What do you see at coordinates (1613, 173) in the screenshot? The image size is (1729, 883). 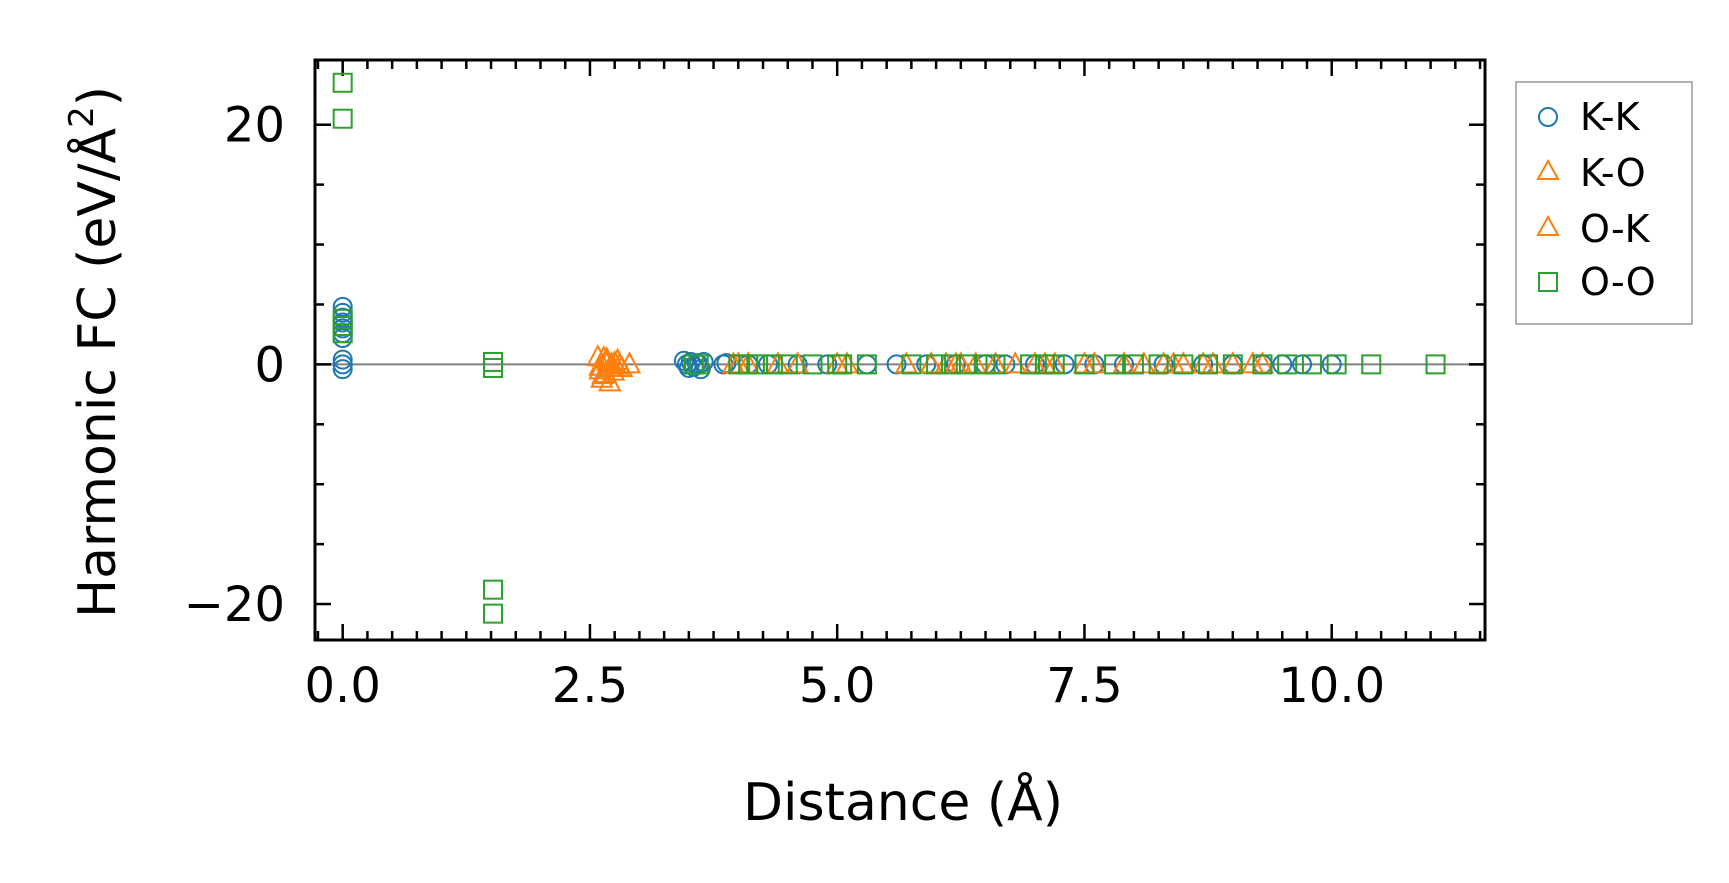 I see `legend-label-ko: K-O` at bounding box center [1613, 173].